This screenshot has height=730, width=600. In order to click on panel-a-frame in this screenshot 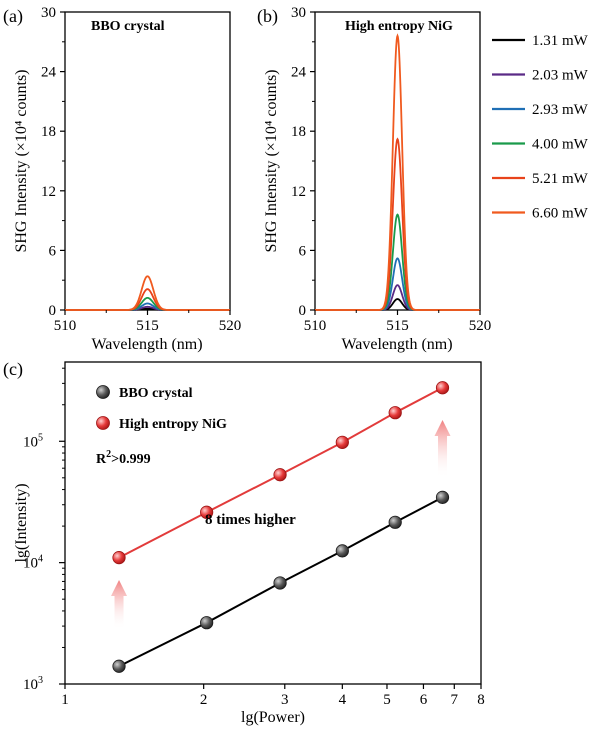, I will do `click(147, 161)`.